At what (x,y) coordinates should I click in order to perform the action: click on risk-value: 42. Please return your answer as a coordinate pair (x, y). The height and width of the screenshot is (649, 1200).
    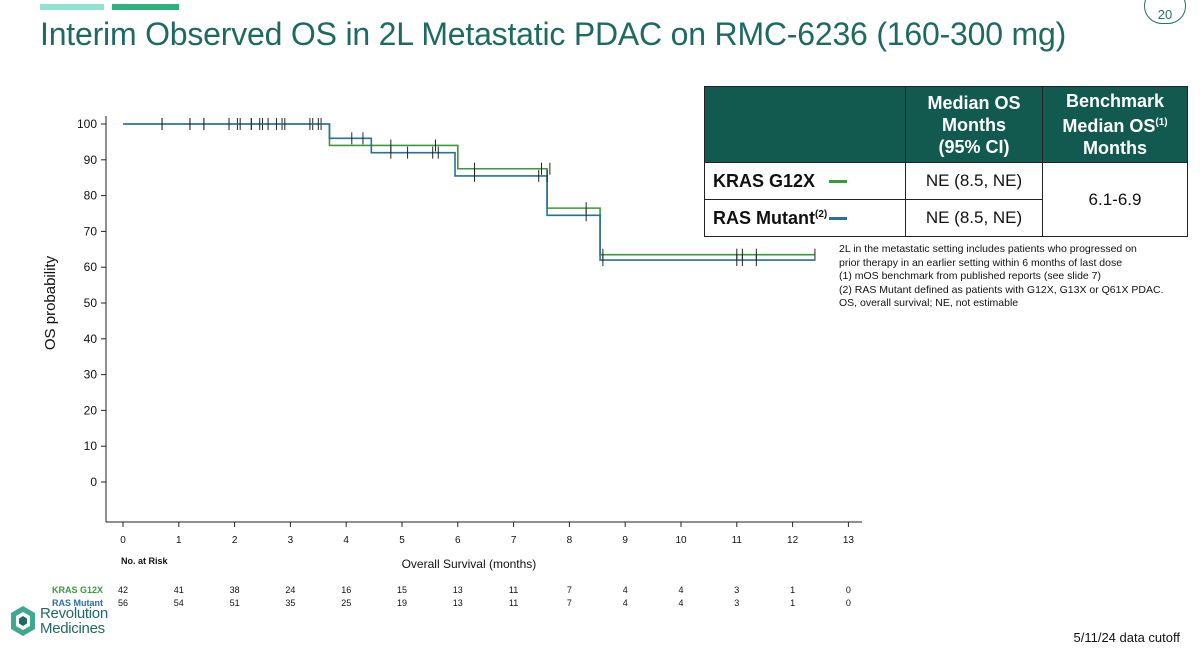
    Looking at the image, I should click on (123, 590).